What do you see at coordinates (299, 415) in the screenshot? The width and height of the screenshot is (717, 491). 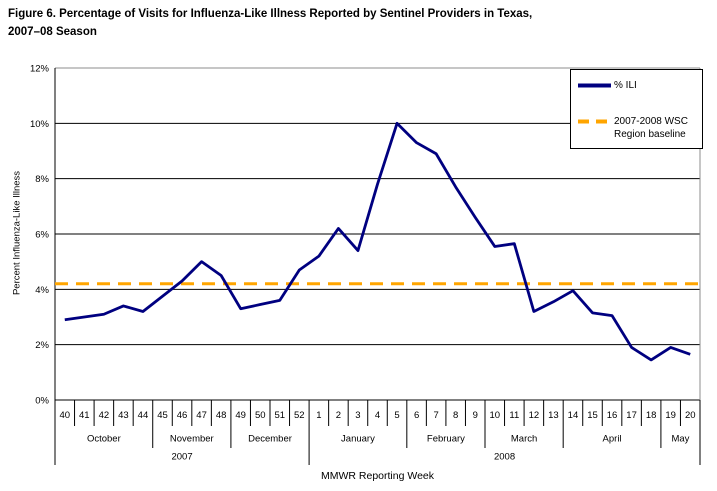 I see `week-tick-label: 52` at bounding box center [299, 415].